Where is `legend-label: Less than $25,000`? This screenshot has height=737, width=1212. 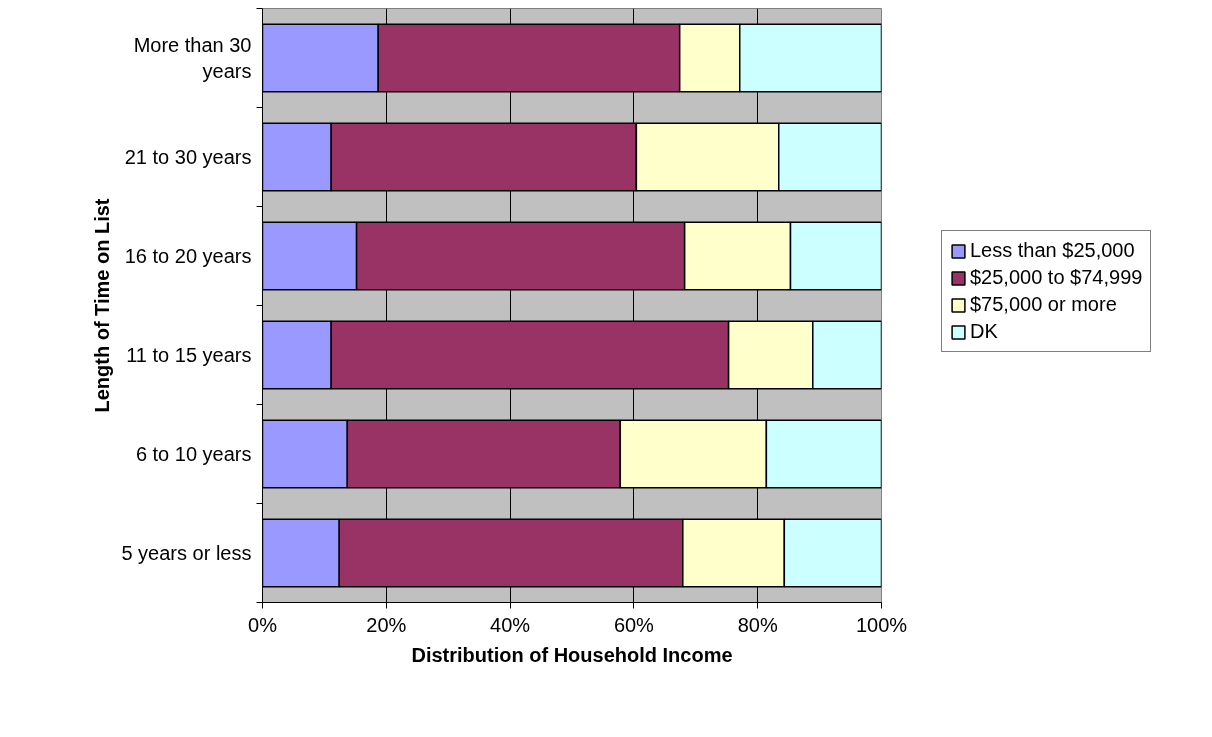 legend-label: Less than $25,000 is located at coordinates (1052, 250).